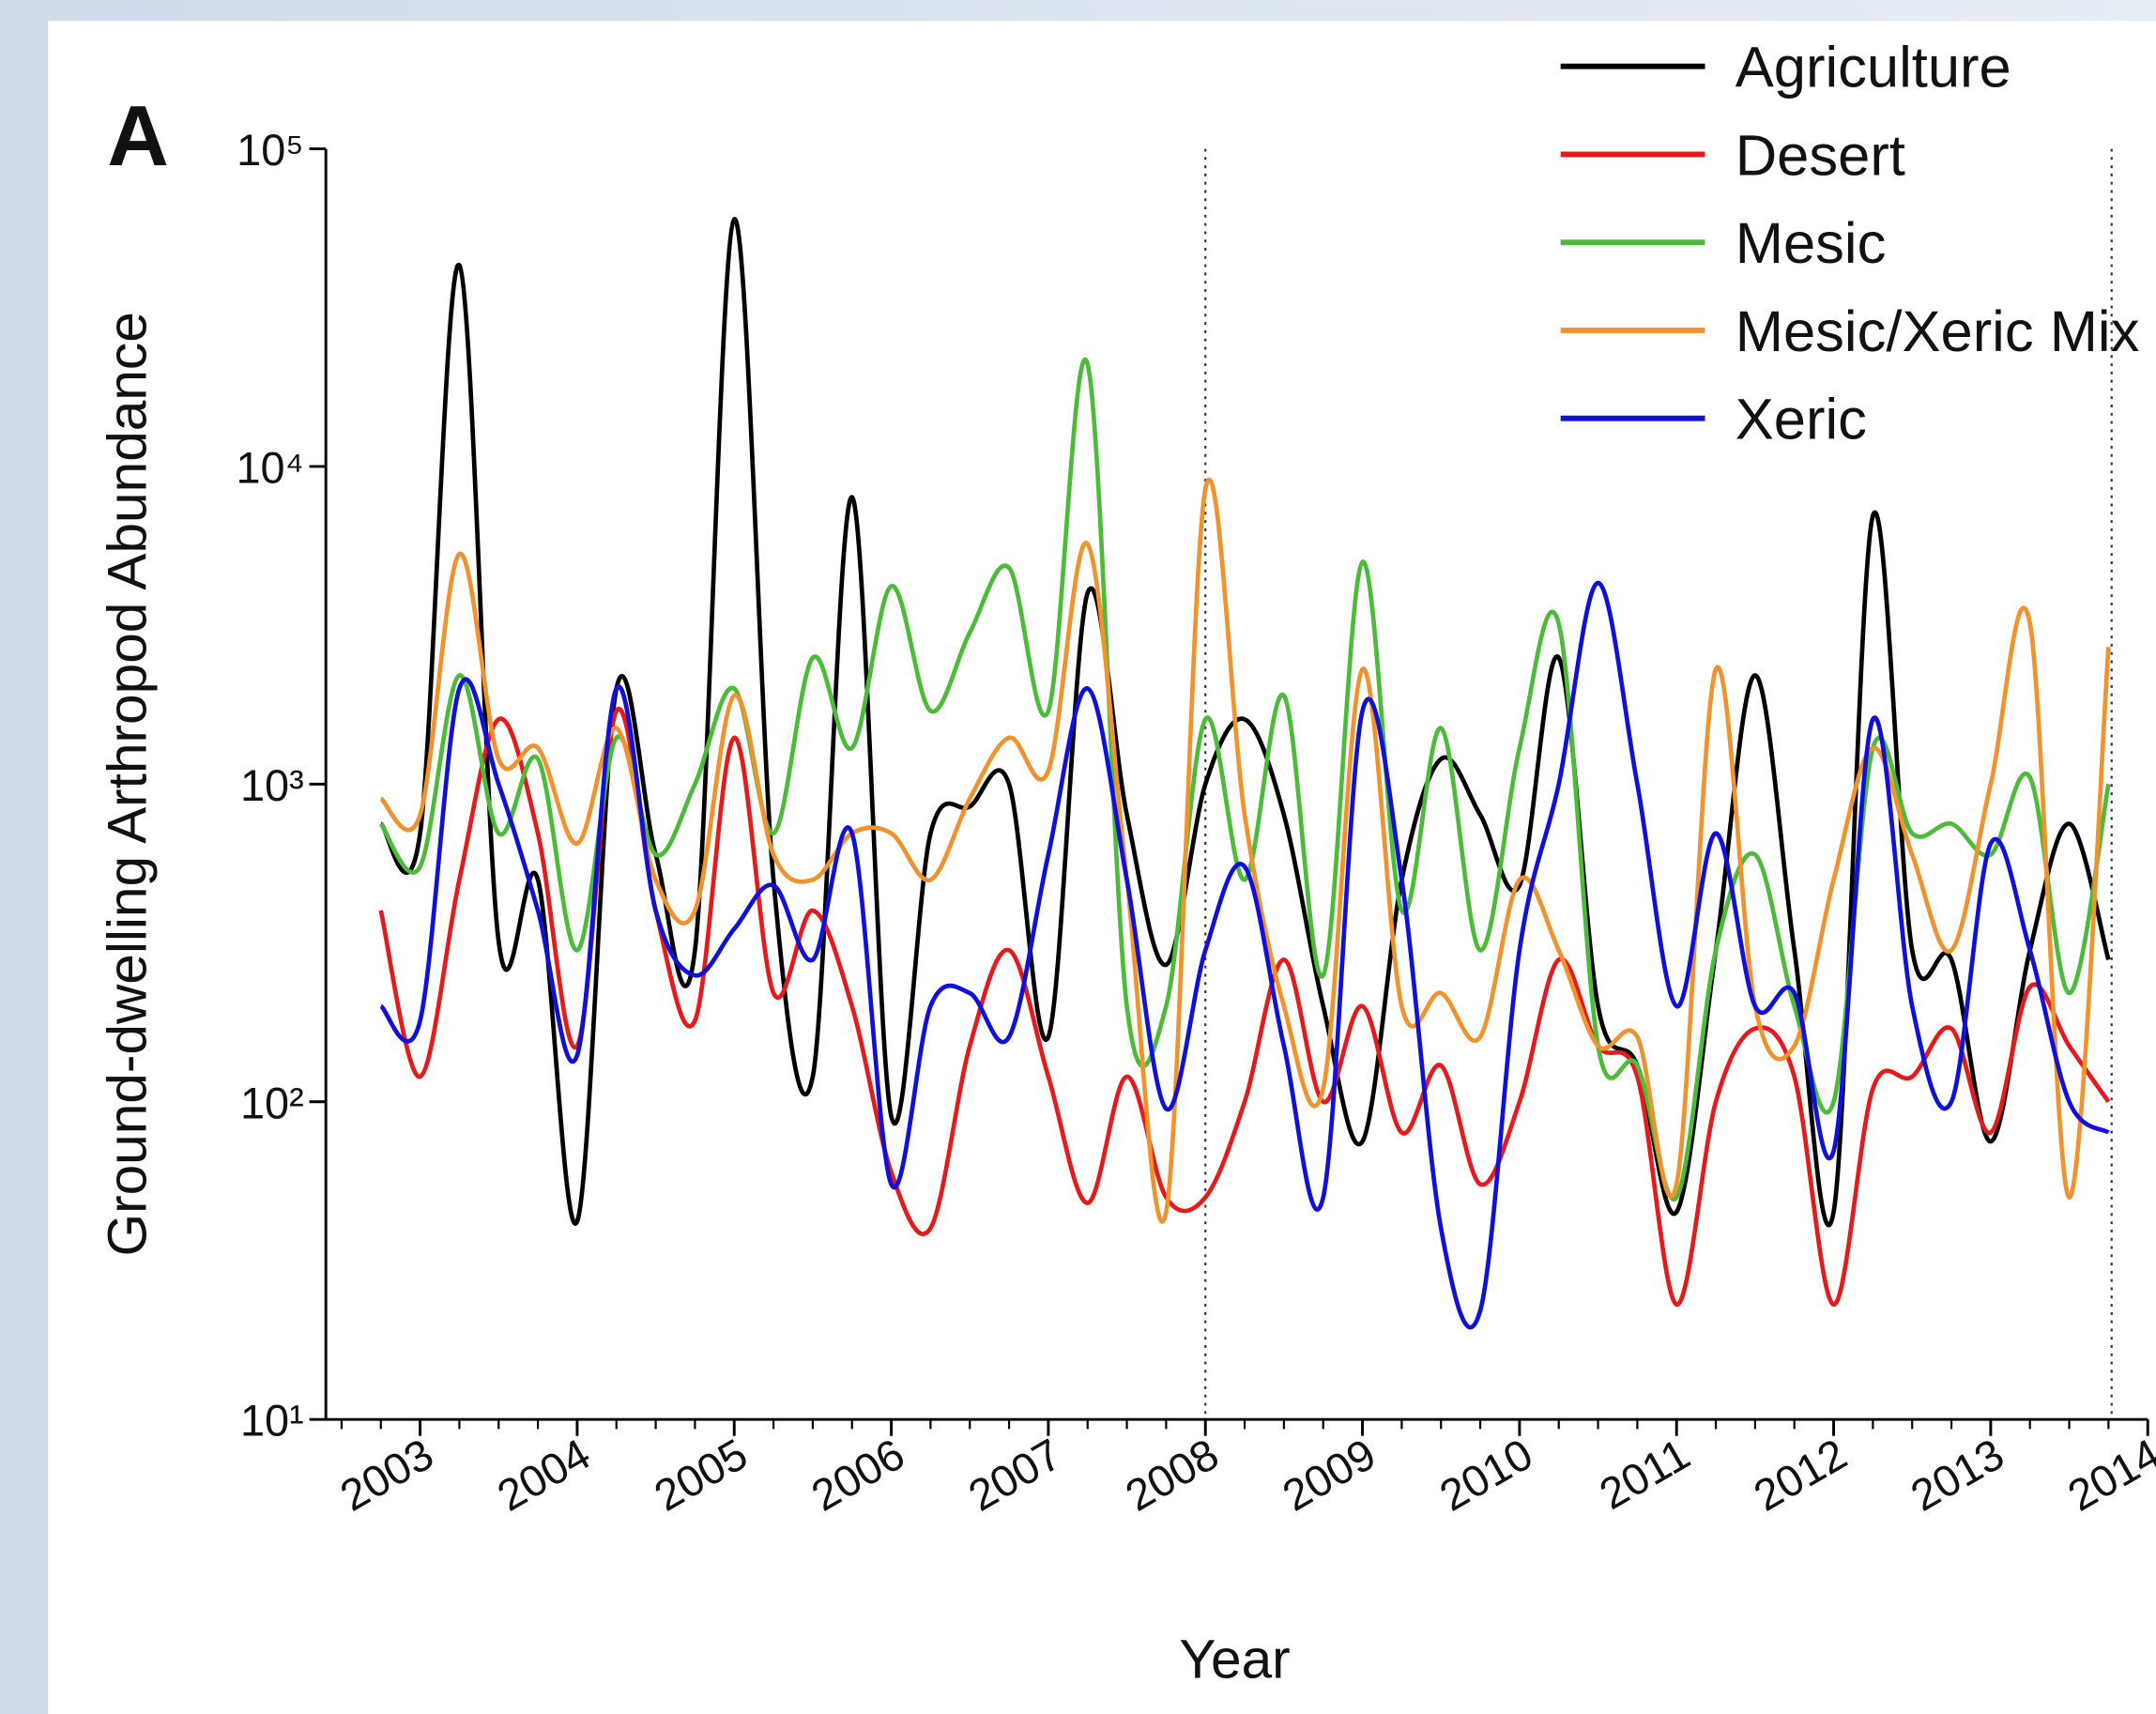 This screenshot has width=2156, height=1714. Describe the element at coordinates (127, 784) in the screenshot. I see `y-axis-label: Ground-dwelling Arthropod Abundance` at that location.